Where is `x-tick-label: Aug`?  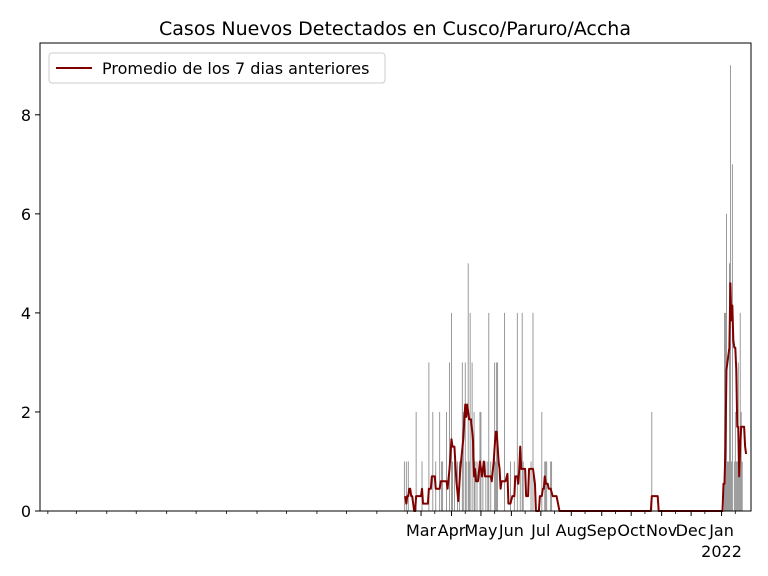 x-tick-label: Aug is located at coordinates (571, 530).